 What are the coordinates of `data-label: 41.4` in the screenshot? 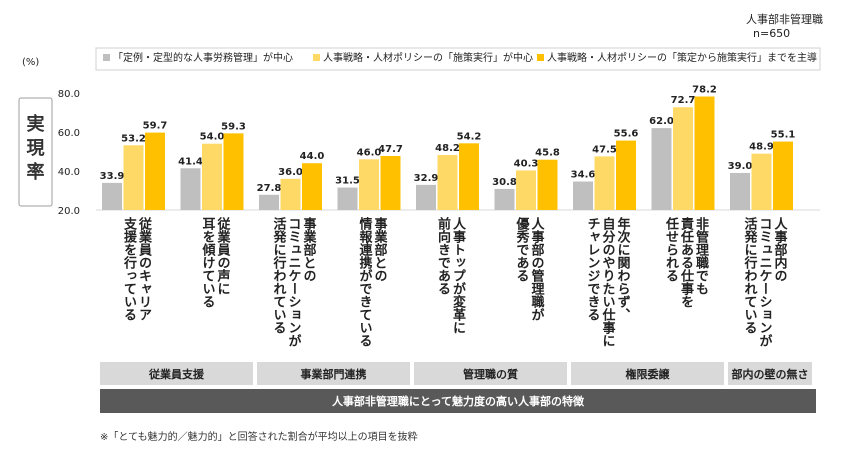 It's located at (190, 161).